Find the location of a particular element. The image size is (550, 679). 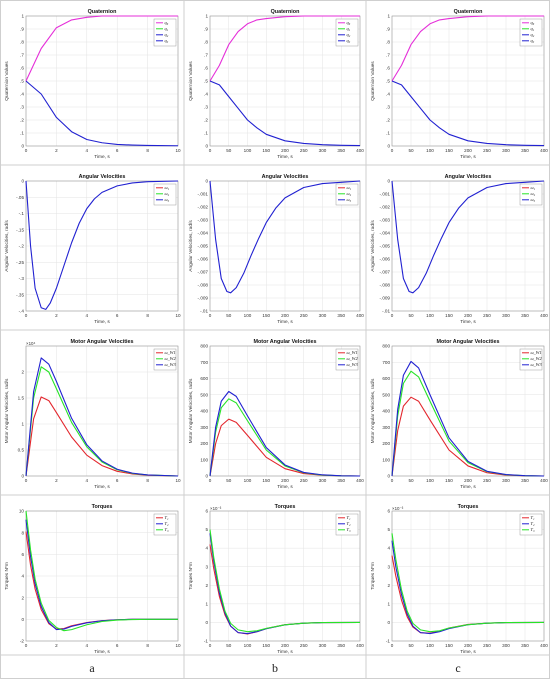

x-tick-label: 4 is located at coordinates (87, 150).